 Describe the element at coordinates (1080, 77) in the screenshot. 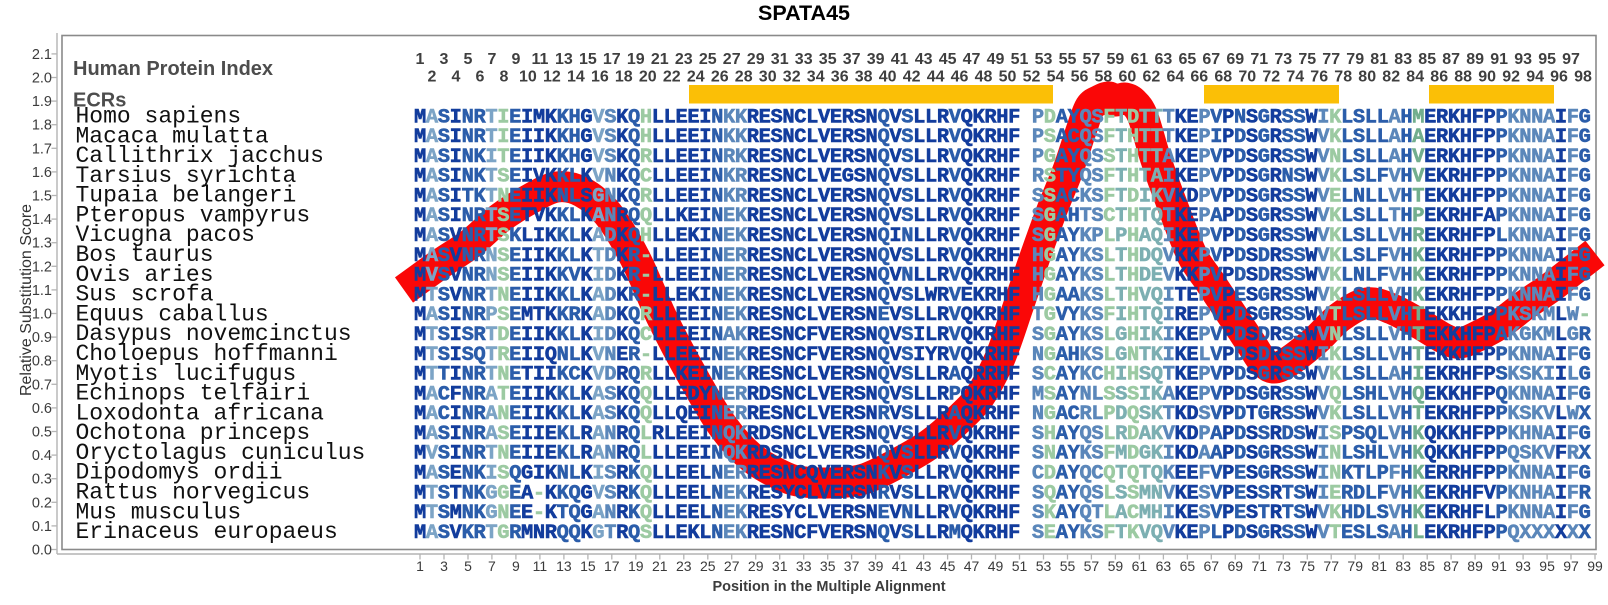

I see `svg-text: 56` at that location.